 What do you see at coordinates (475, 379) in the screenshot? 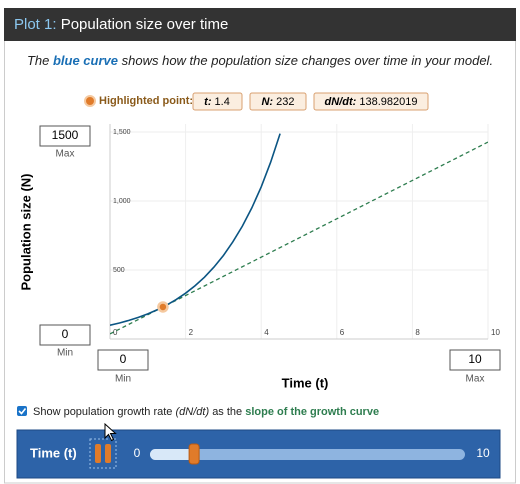
I see `x-max-label: Max` at bounding box center [475, 379].